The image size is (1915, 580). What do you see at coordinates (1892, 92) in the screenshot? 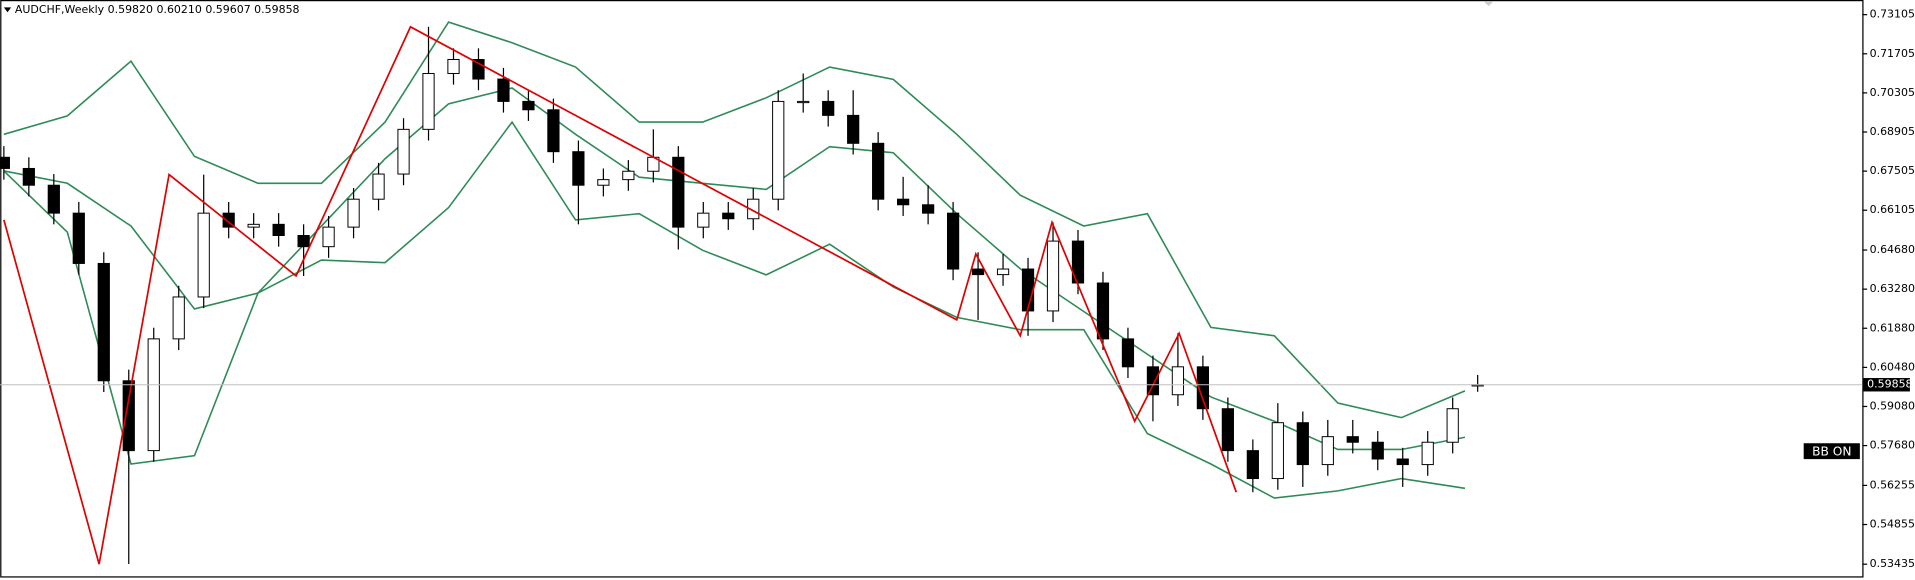
I see `y-tick-label: 0.70305` at bounding box center [1892, 92].